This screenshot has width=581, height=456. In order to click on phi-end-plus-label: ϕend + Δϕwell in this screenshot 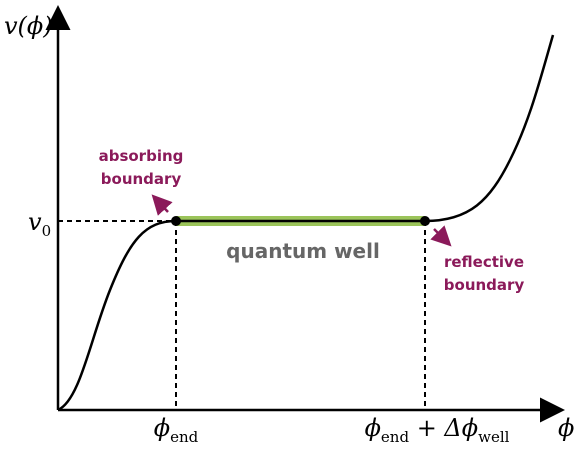, I will do `click(437, 430)`.